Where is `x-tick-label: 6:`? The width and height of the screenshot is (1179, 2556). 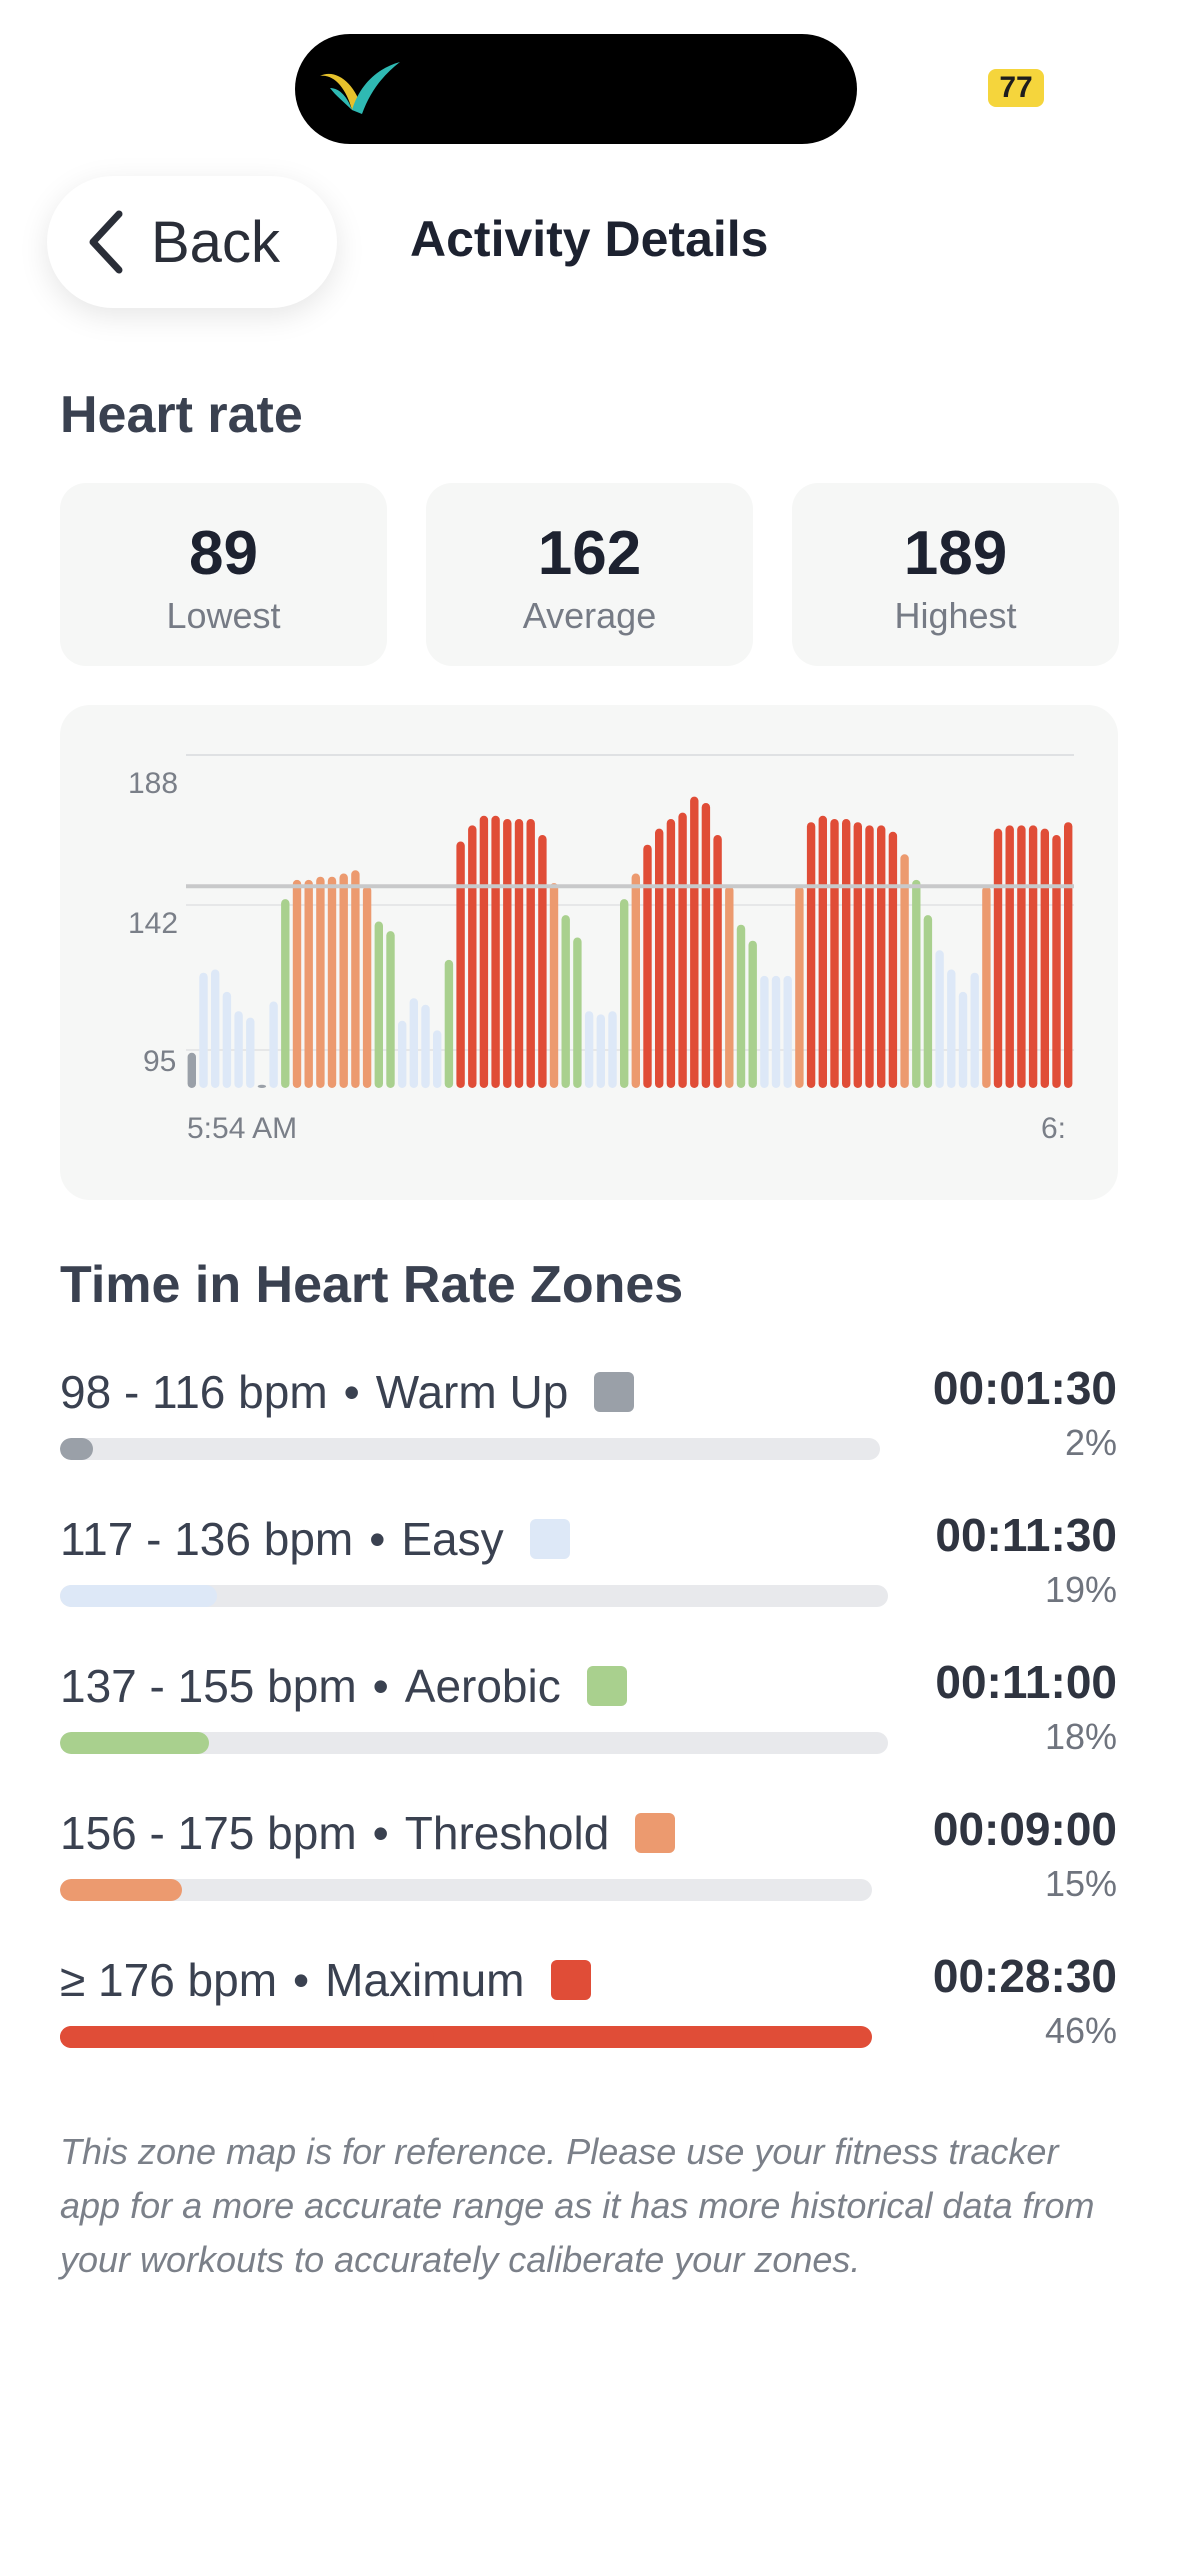 x-tick-label: 6: is located at coordinates (1053, 1128).